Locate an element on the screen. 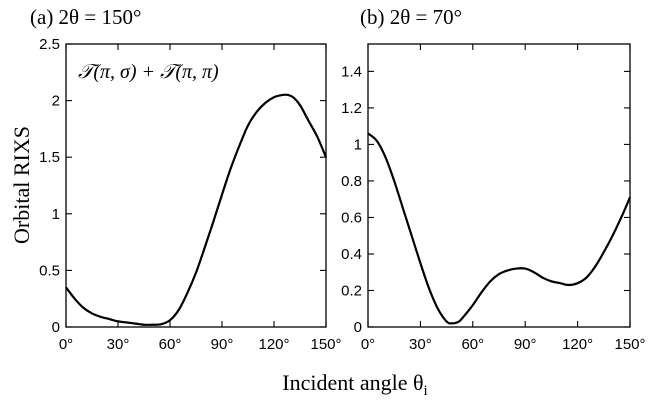  panel-a-x-tick-label: 60° is located at coordinates (170, 344).